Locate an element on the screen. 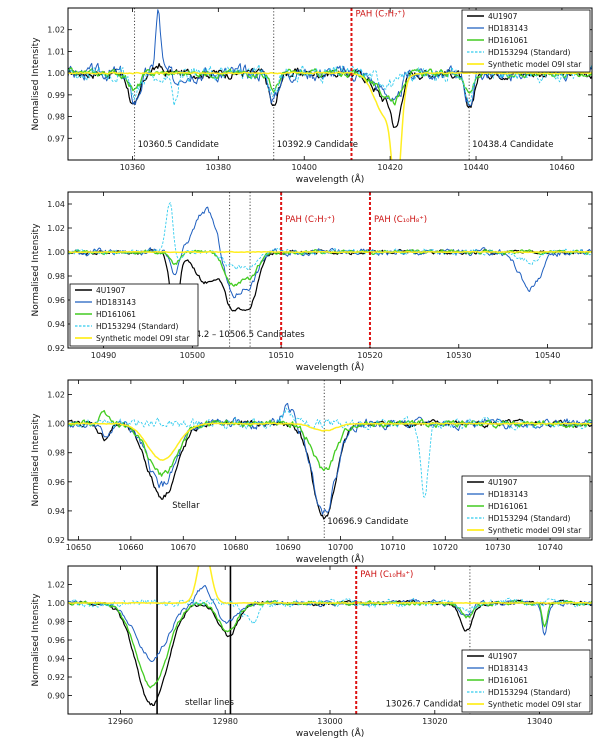 The image size is (600, 744). x-tick-label: 10380 is located at coordinates (218, 167).